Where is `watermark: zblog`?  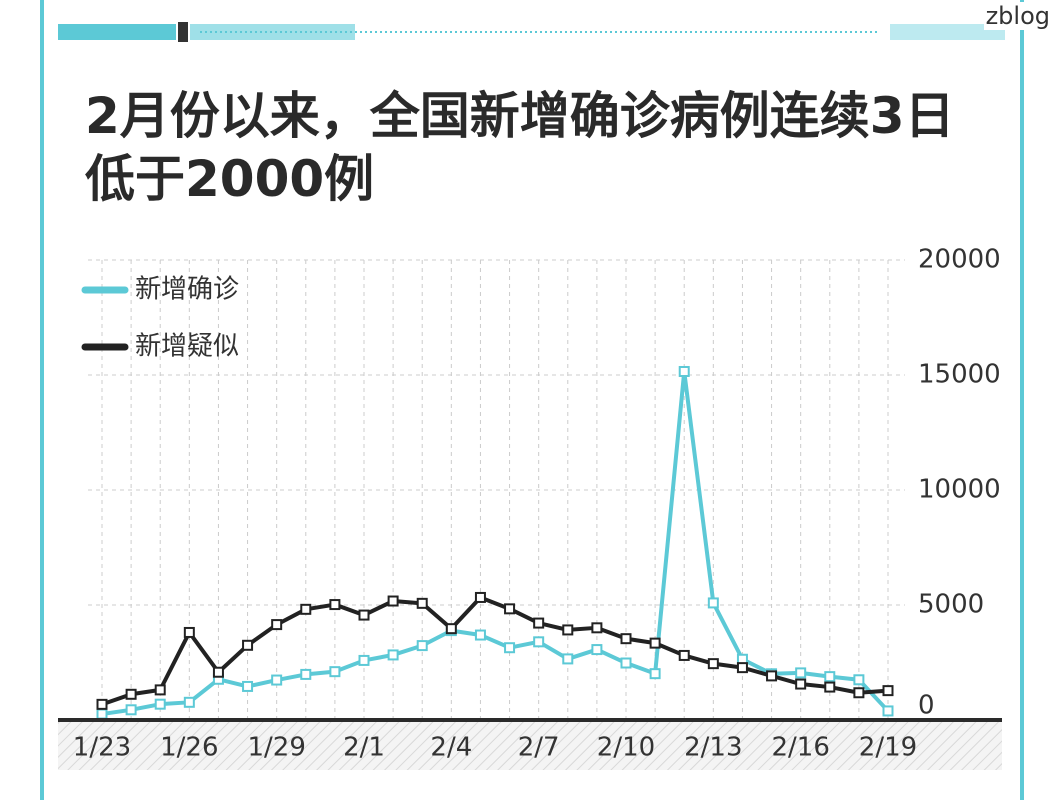 watermark: zblog is located at coordinates (1017, 16).